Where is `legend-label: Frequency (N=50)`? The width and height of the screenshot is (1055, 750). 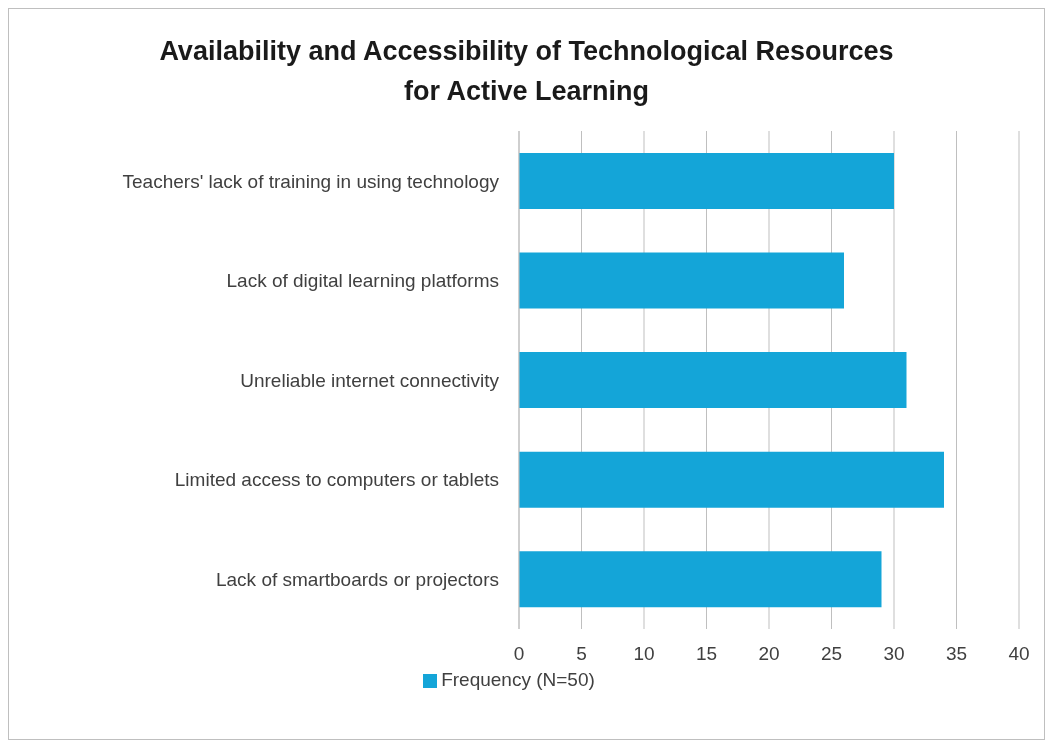
legend-label: Frequency (N=50) is located at coordinates (518, 679).